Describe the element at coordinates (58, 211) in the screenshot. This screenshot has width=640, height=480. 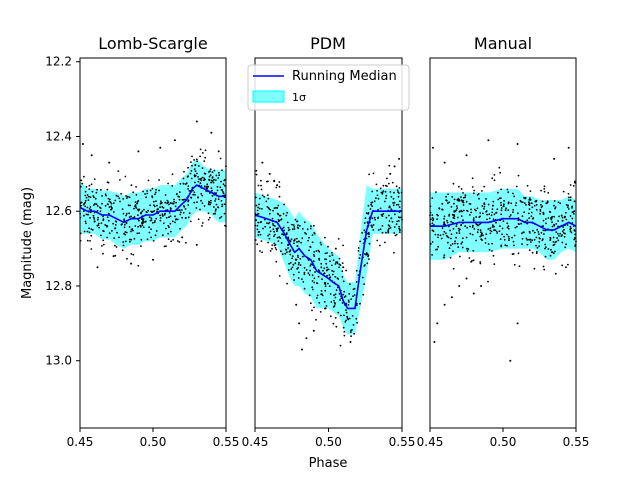
I see `y-tick-label: 12.6` at that location.